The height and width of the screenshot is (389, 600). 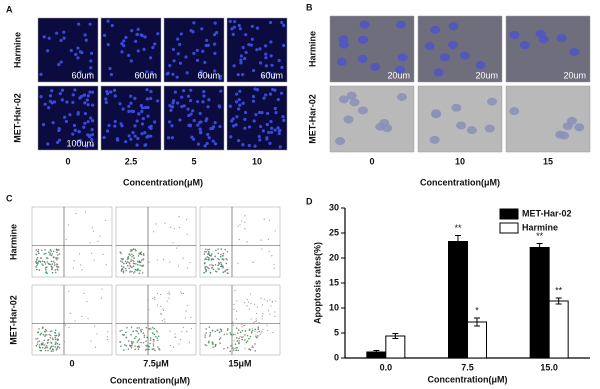 I want to click on column-label: 7.5μM, so click(x=156, y=363).